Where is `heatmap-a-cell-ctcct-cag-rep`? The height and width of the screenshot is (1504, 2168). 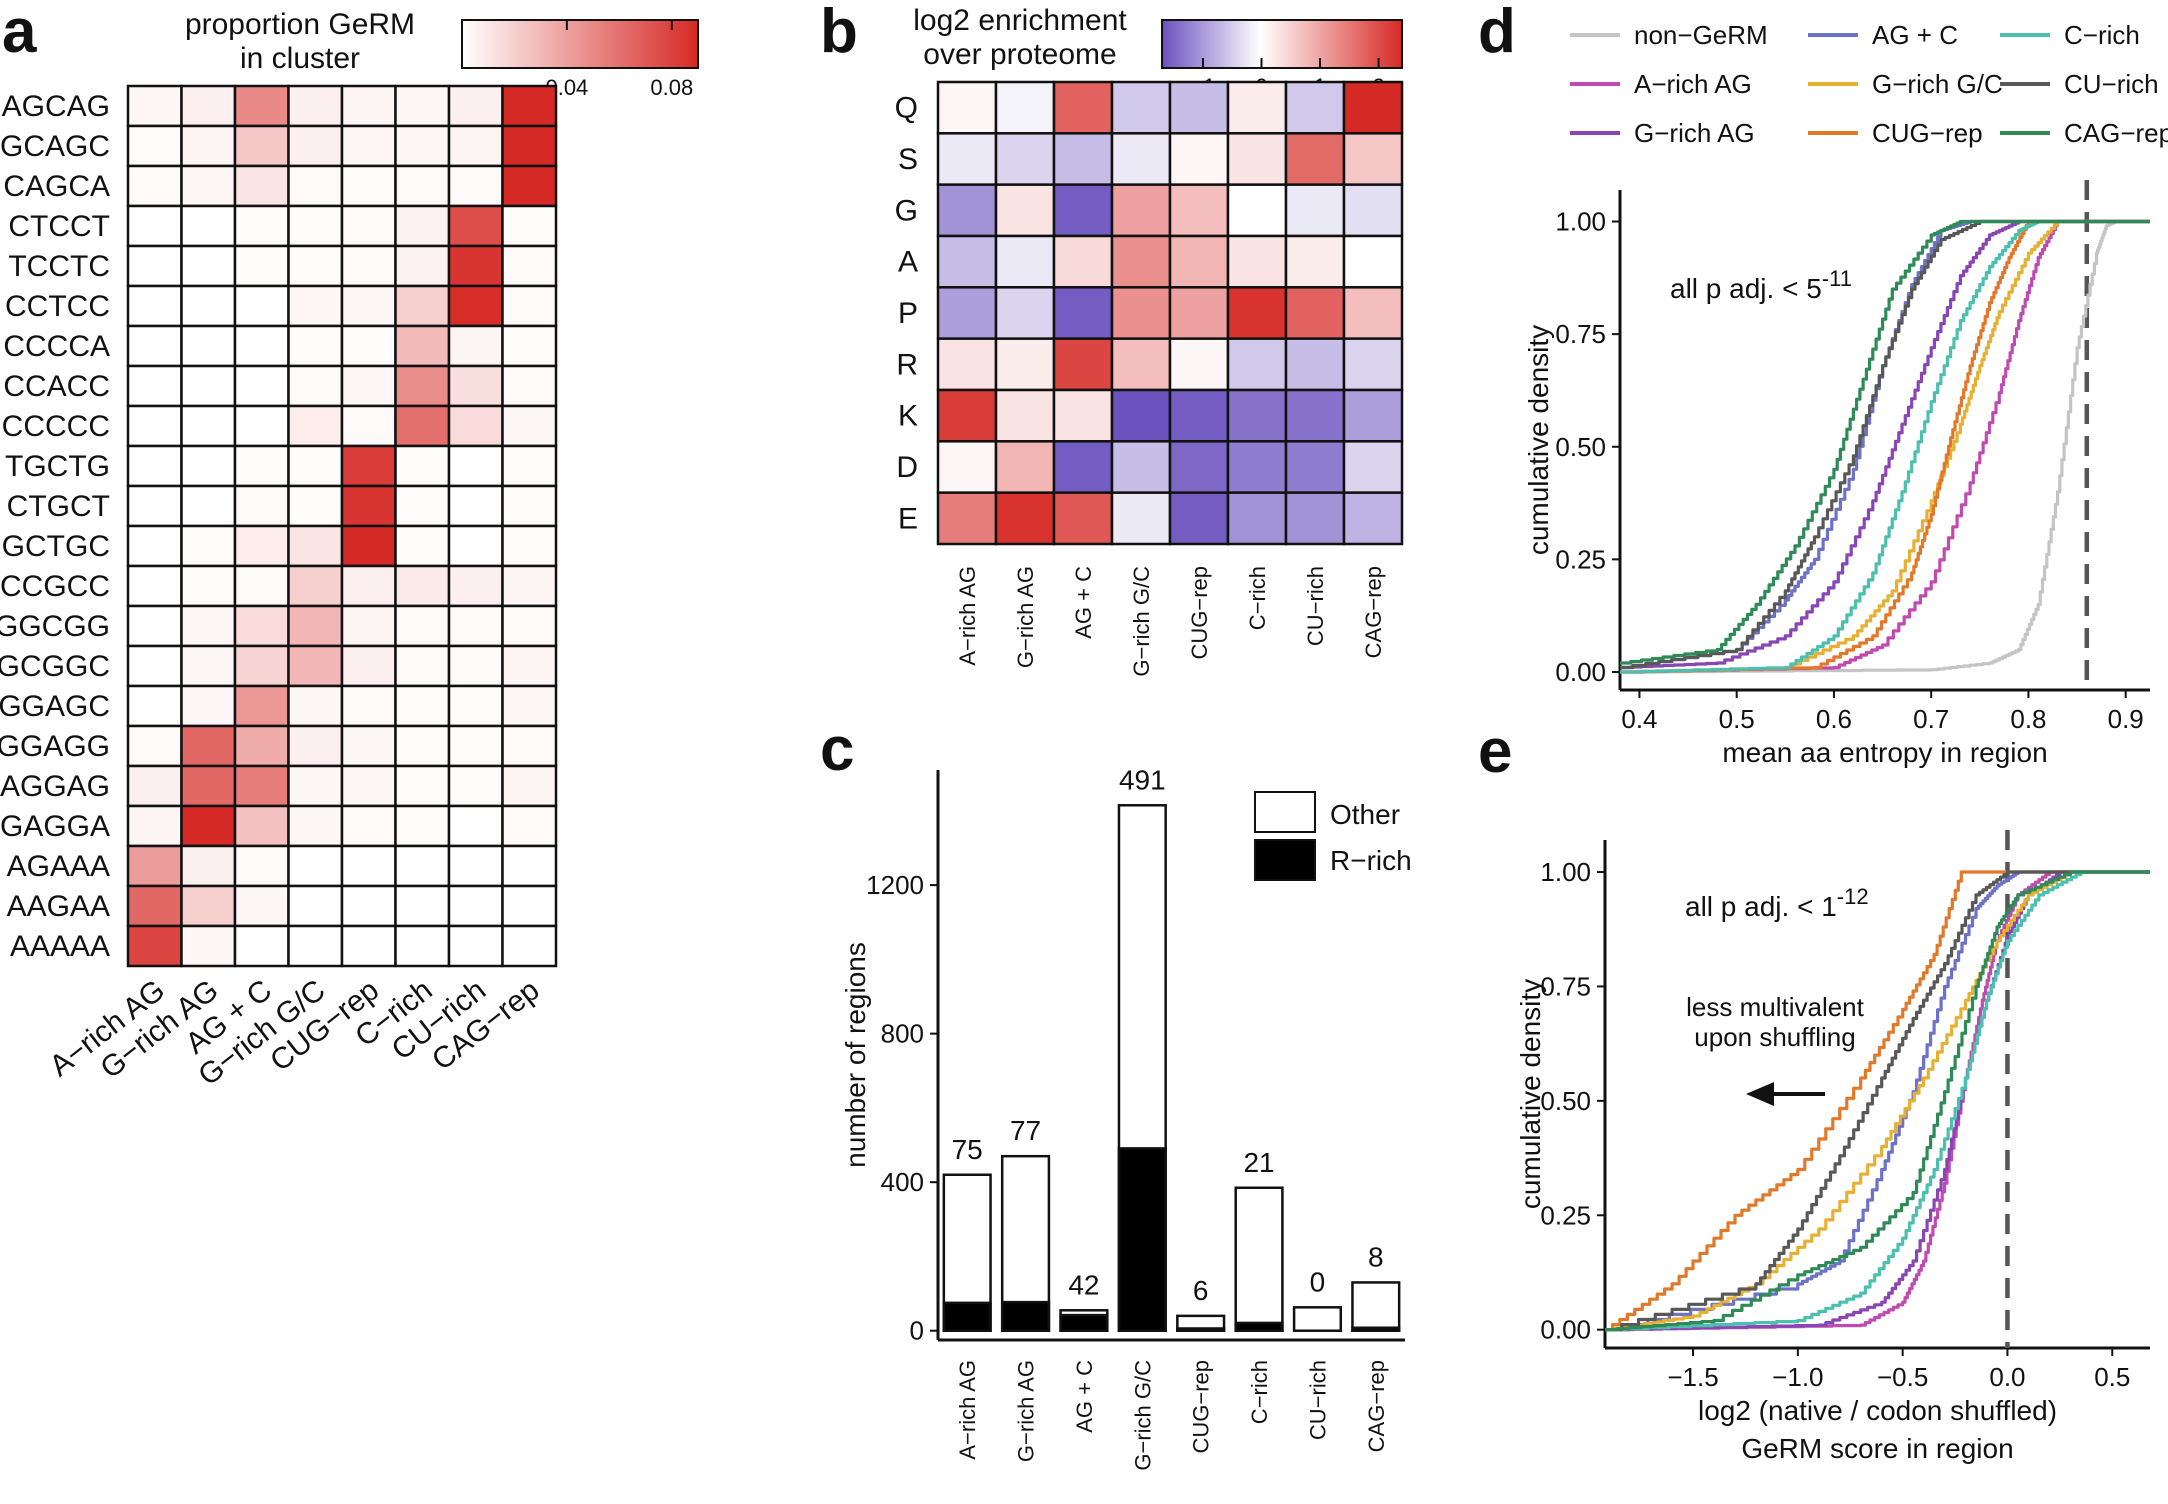 heatmap-a-cell-ctcct-cag-rep is located at coordinates (529, 226).